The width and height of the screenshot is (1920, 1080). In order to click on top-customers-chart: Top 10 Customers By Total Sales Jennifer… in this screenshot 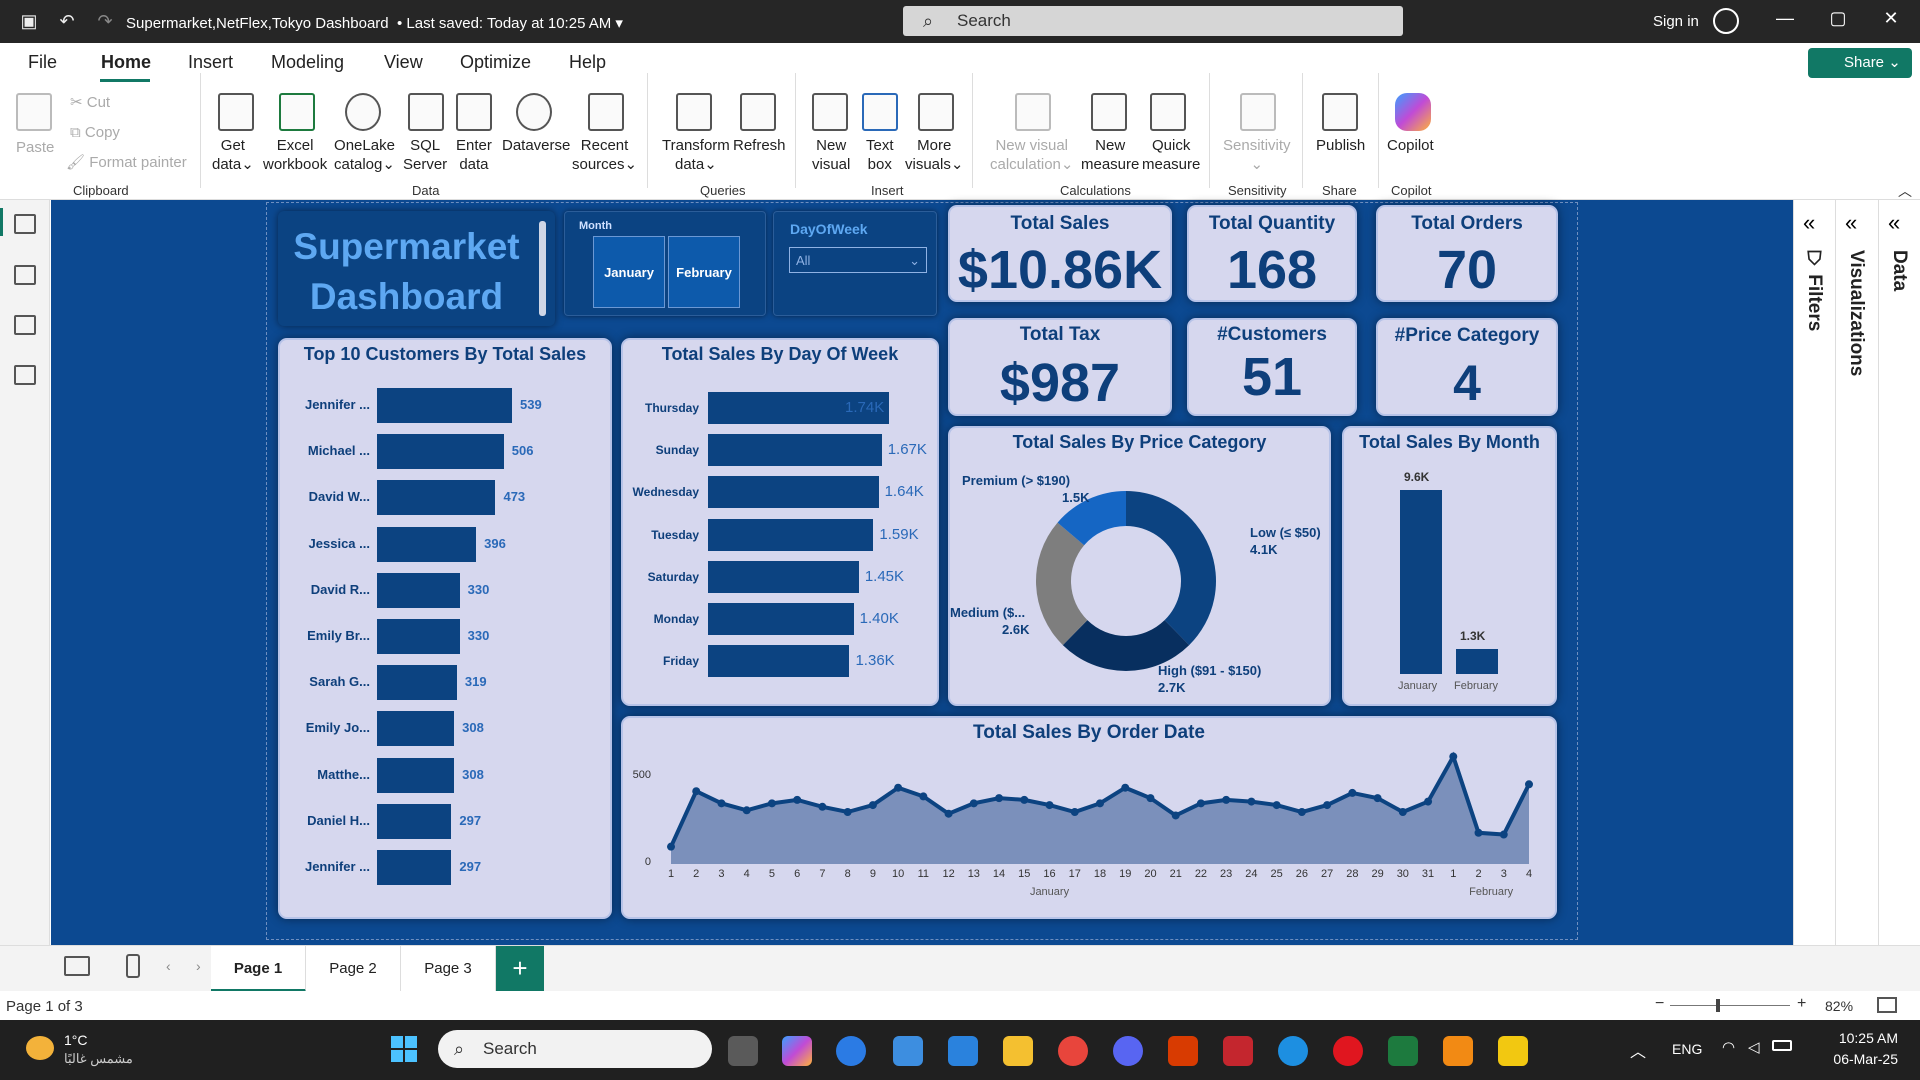, I will do `click(445, 628)`.